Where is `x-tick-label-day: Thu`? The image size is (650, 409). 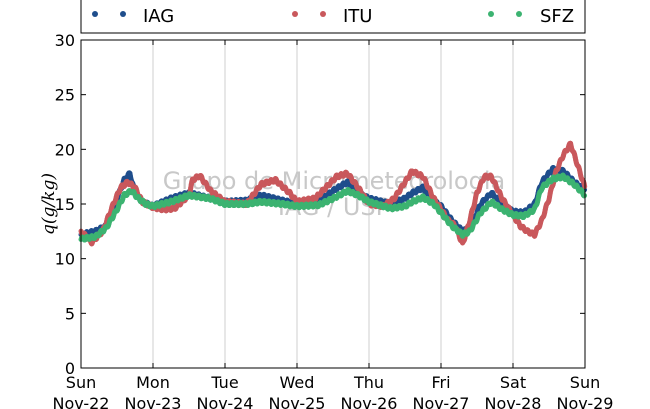 x-tick-label-day: Thu is located at coordinates (368, 382).